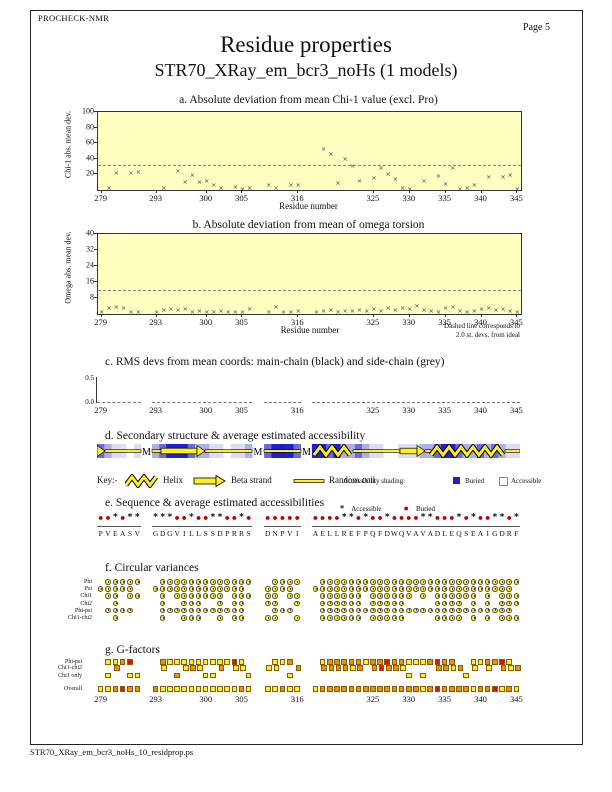 The height and width of the screenshot is (792, 612). Describe the element at coordinates (373, 322) in the screenshot. I see `x-axis-tick-label: 325` at that location.